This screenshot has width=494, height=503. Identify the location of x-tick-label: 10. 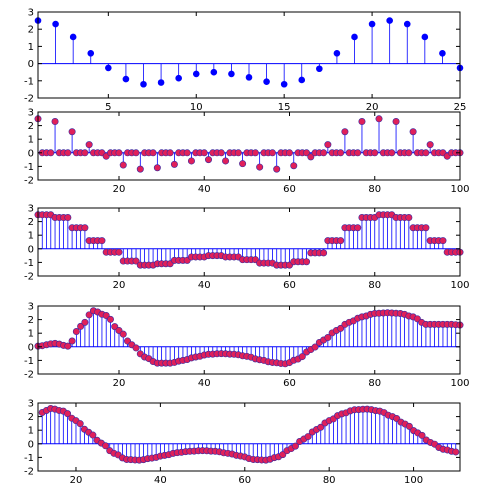
(196, 107).